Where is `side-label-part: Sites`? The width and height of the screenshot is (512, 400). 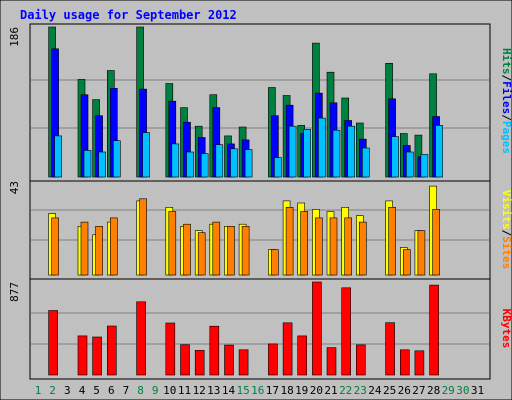
side-label-part: Sites is located at coordinates (506, 252).